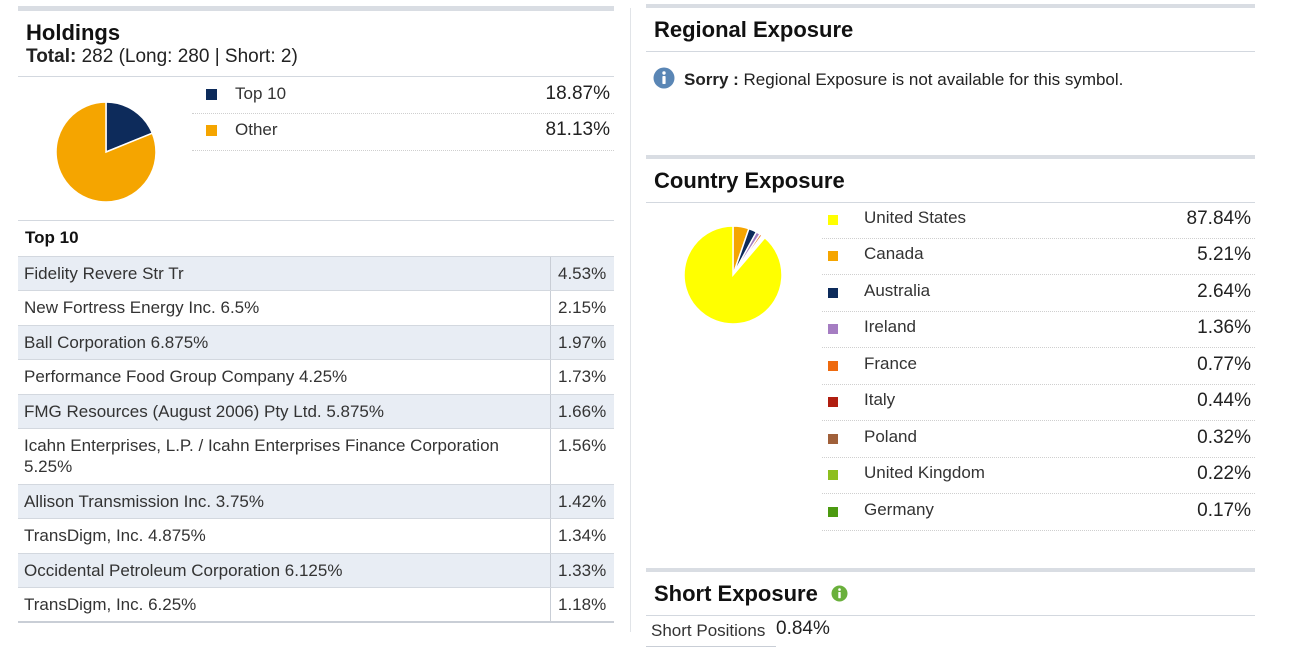 The width and height of the screenshot is (1302, 660). What do you see at coordinates (316, 342) in the screenshot?
I see `table-row: Ball Corporation 6.875% 1.97%` at bounding box center [316, 342].